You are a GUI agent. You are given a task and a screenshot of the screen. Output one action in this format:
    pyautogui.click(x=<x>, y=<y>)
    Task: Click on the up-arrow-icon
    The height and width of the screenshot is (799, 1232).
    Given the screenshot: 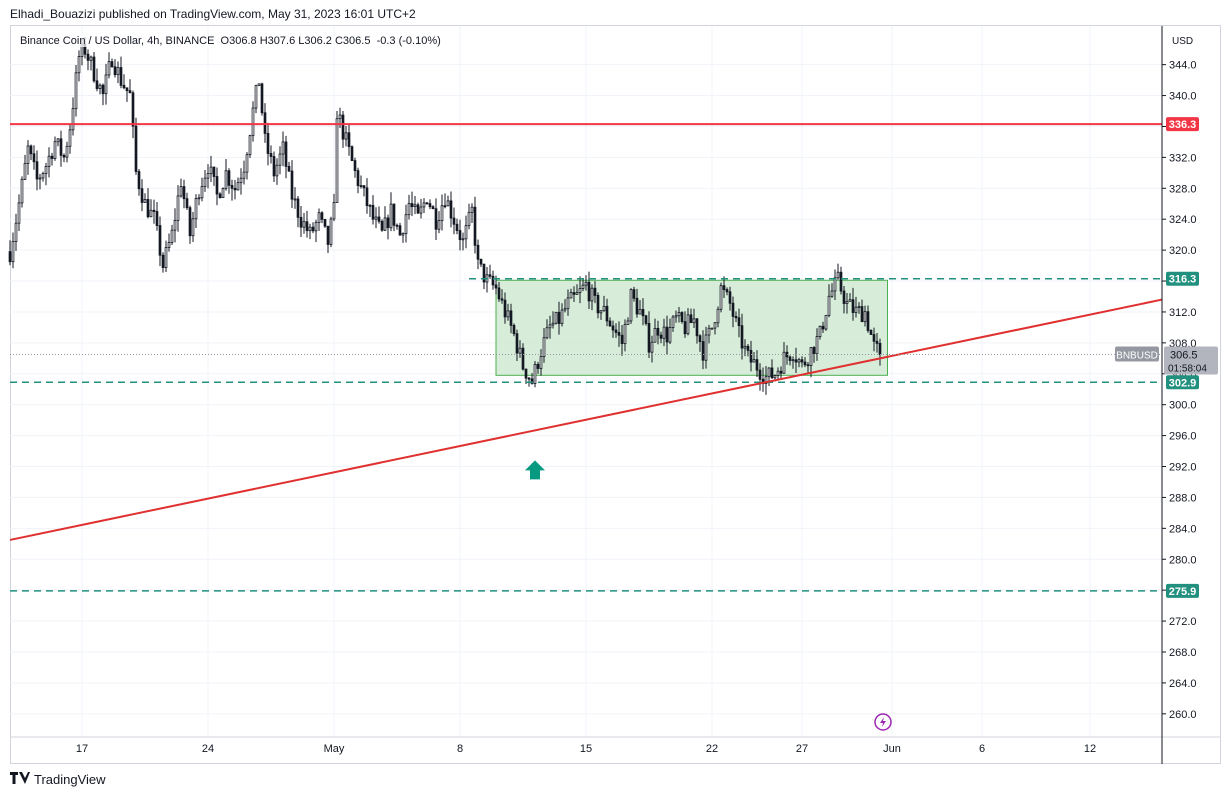 What is the action you would take?
    pyautogui.click(x=535, y=470)
    